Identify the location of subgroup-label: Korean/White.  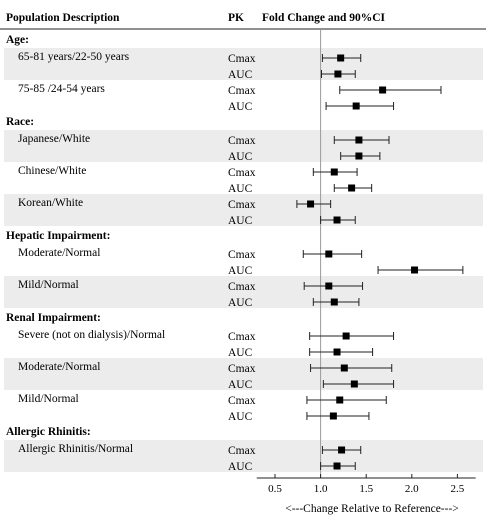
(50, 203).